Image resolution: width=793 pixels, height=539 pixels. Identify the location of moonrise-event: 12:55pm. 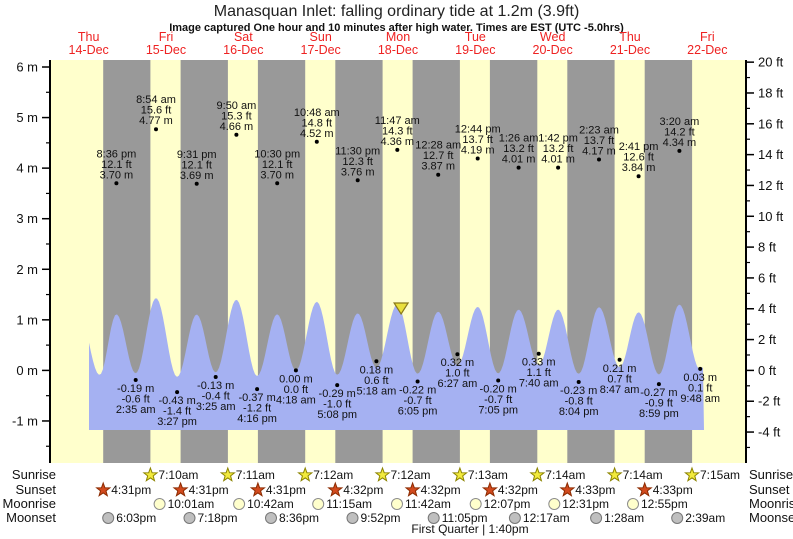
(657, 504).